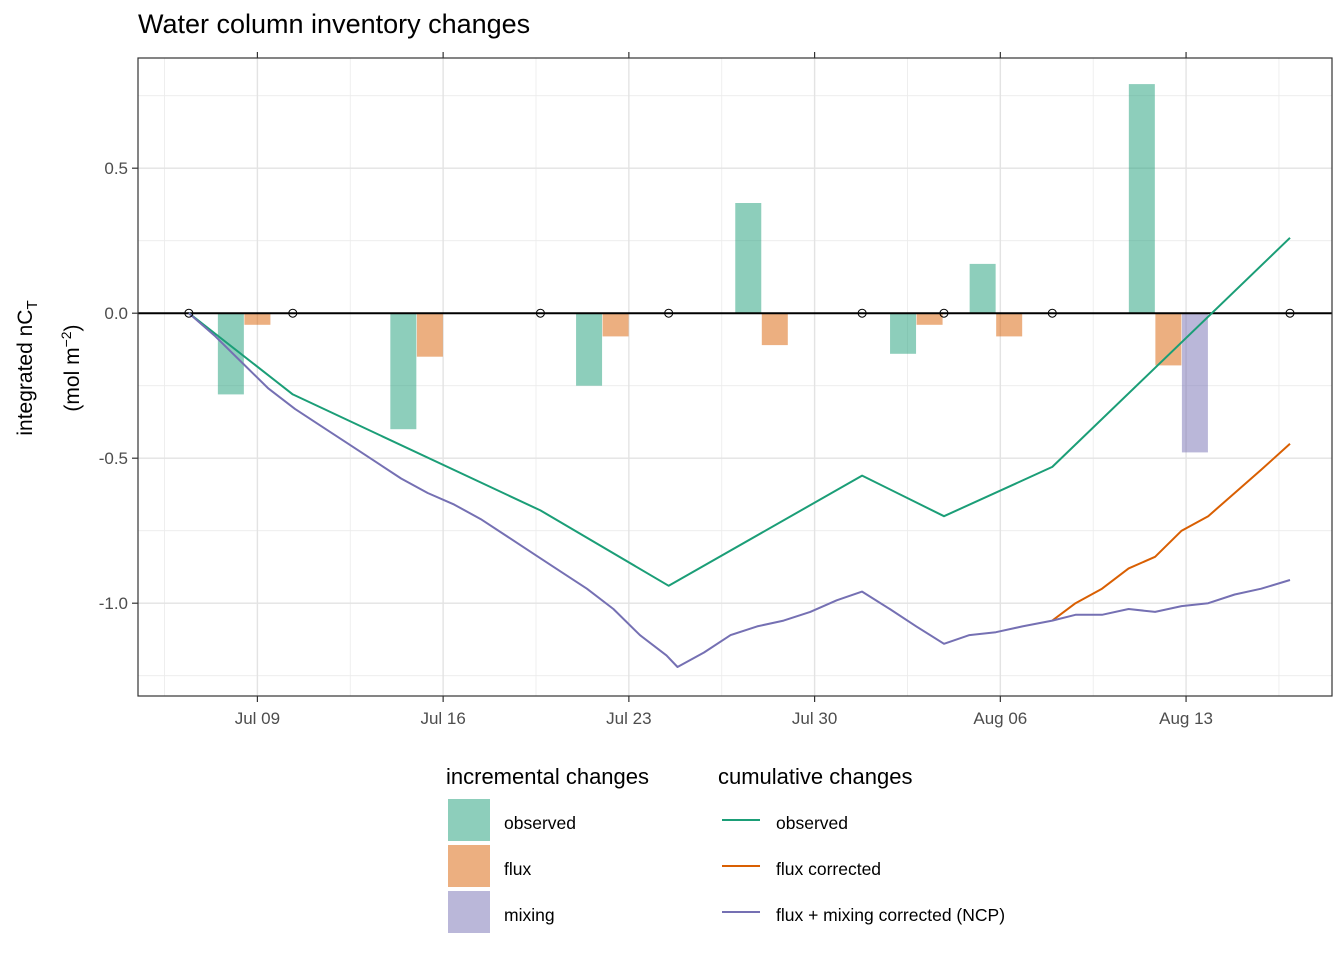 The width and height of the screenshot is (1344, 960). What do you see at coordinates (113, 603) in the screenshot?
I see `y-axis-tick-label: -1.0` at bounding box center [113, 603].